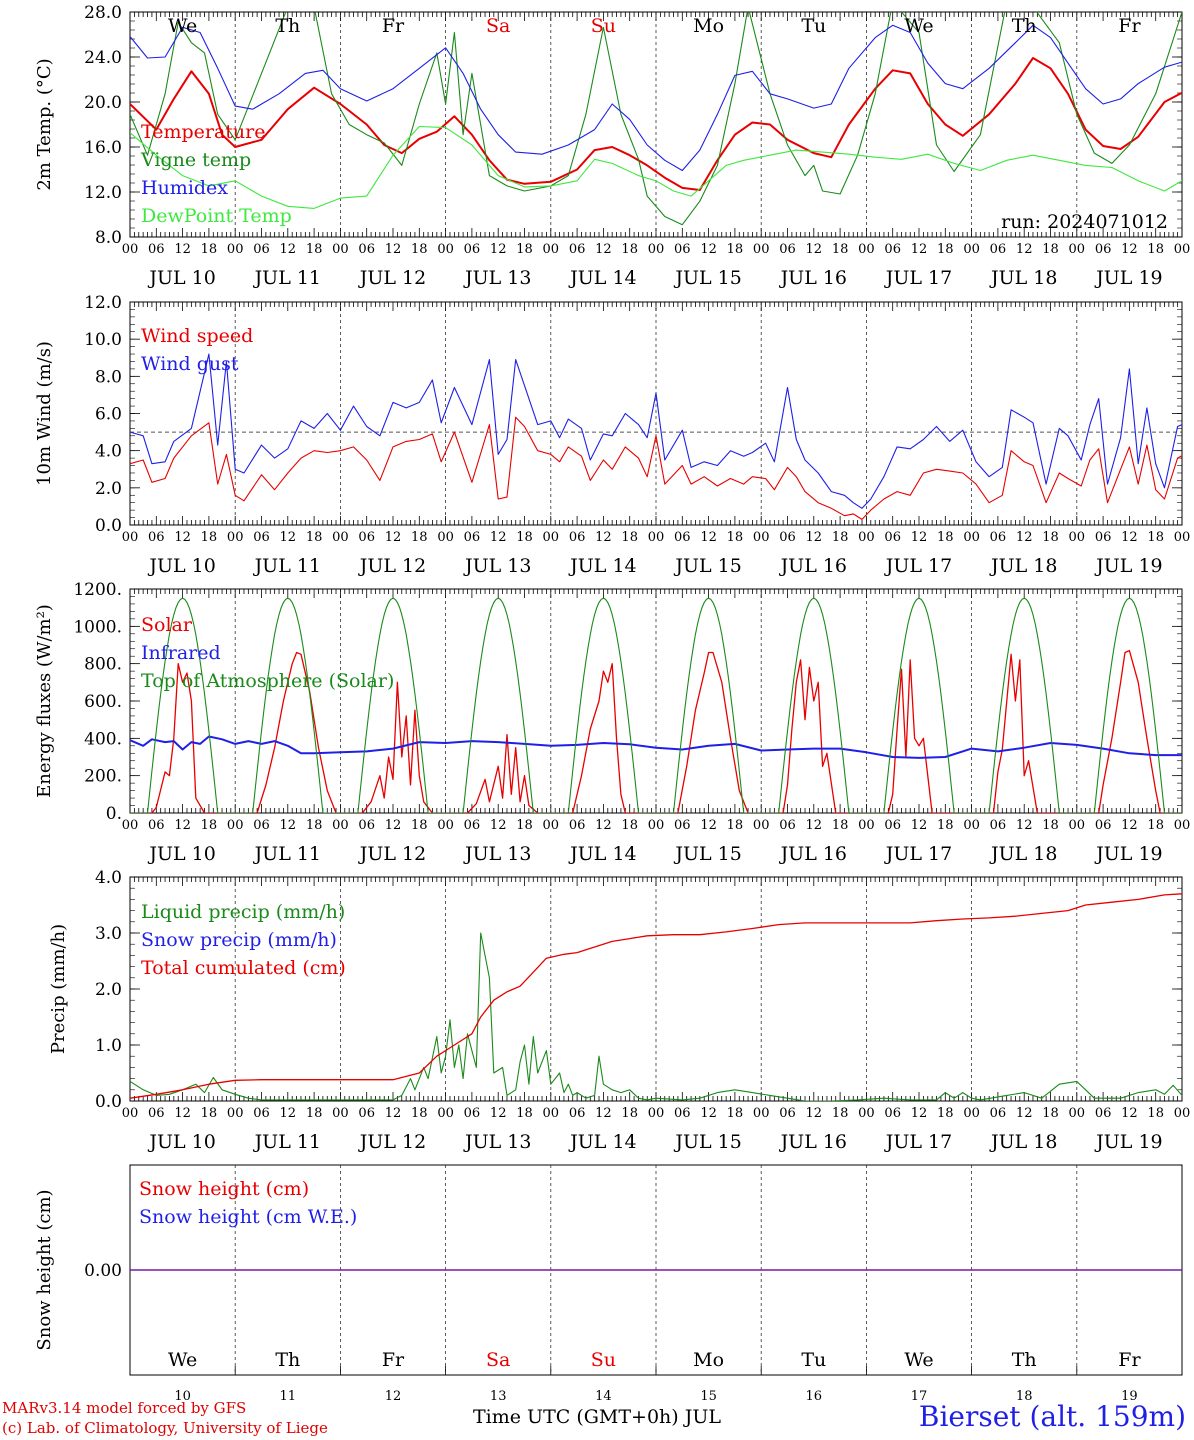 This screenshot has height=1440, width=1194. What do you see at coordinates (656, 731) in the screenshot?
I see `series-line-solar` at bounding box center [656, 731].